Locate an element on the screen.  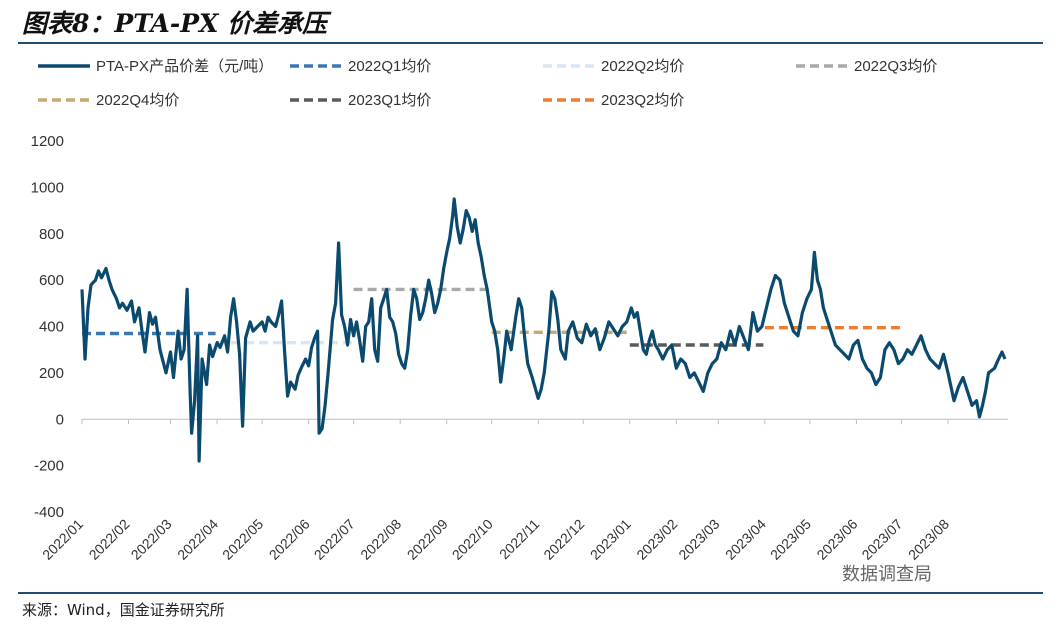
x-tick-label: 2023/01 is located at coordinates (610, 539).